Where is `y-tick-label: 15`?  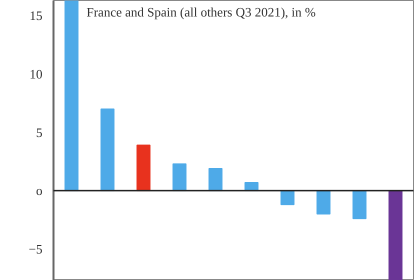 y-tick-label: 15 is located at coordinates (36, 16).